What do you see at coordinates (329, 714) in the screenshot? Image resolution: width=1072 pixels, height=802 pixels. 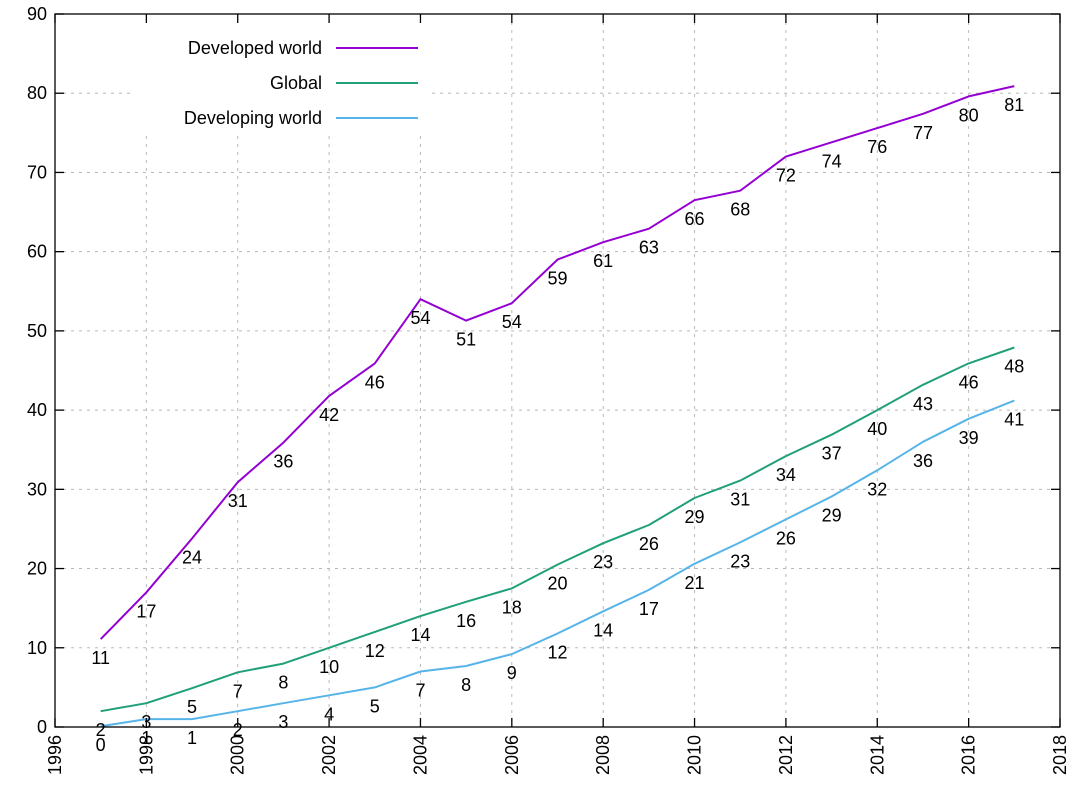 I see `data-label: 4` at bounding box center [329, 714].